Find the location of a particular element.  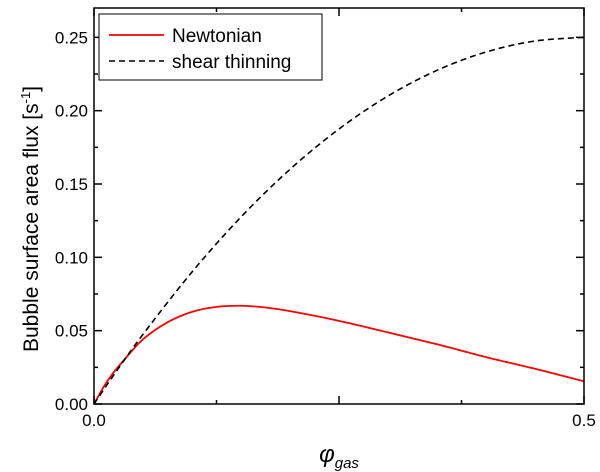

y-tick-label: 0.05 is located at coordinates (71, 331).